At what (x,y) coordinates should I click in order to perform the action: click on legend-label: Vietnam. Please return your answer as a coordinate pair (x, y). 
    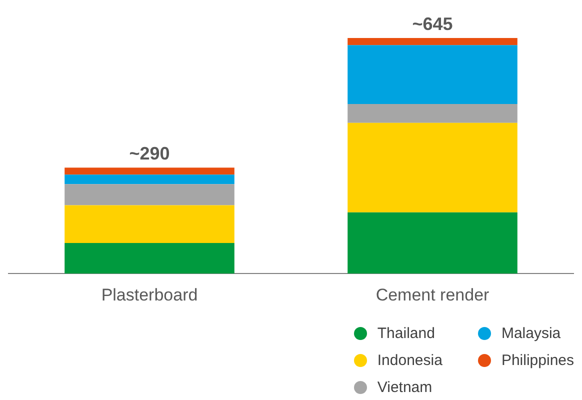
    Looking at the image, I should click on (404, 387).